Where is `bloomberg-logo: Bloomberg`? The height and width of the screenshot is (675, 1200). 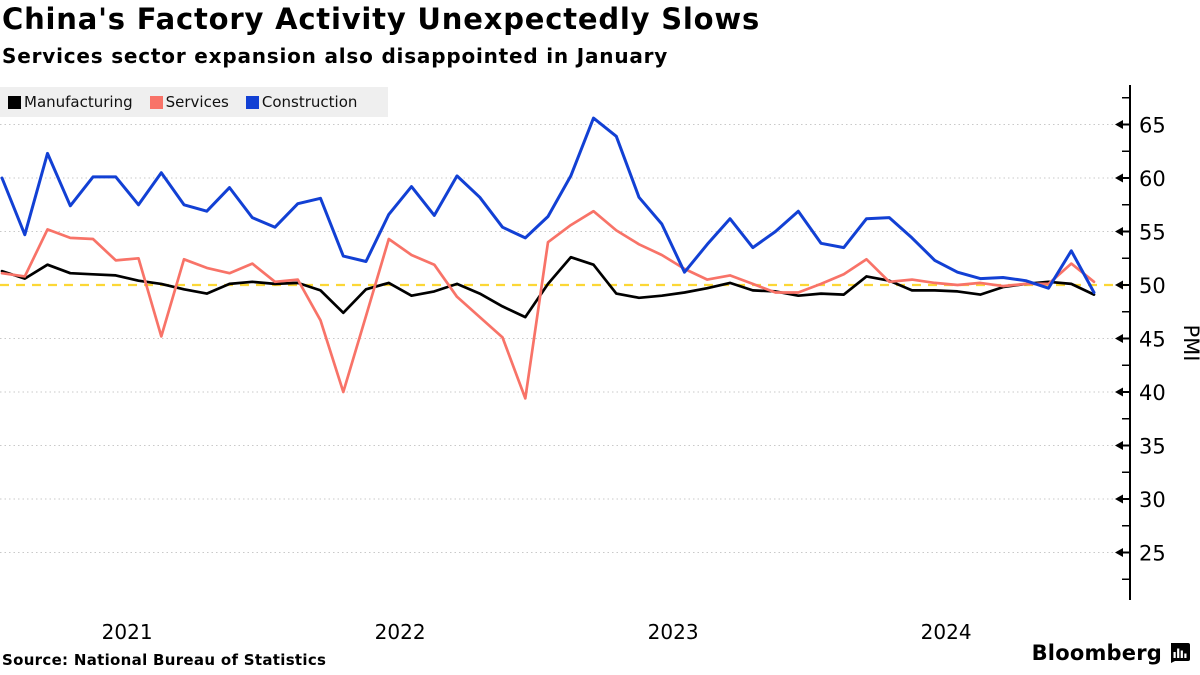 bloomberg-logo: Bloomberg is located at coordinates (1096, 653).